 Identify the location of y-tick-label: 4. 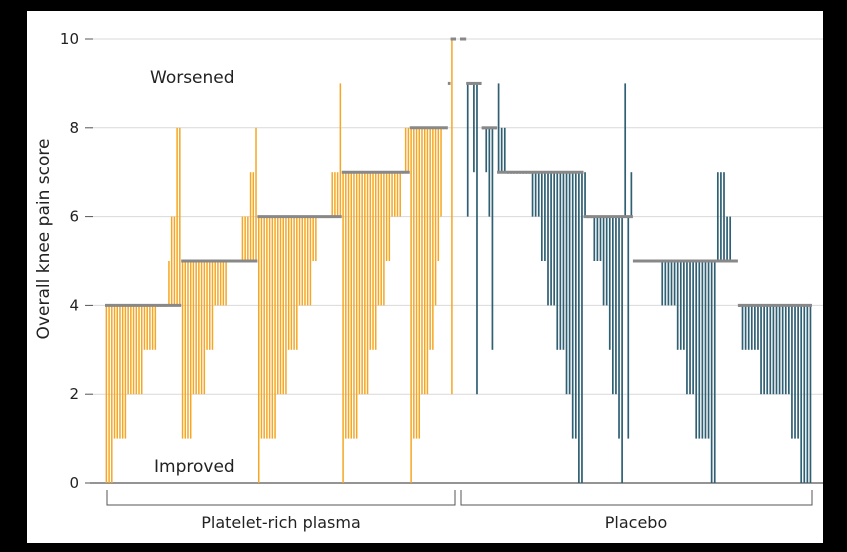
(74, 305).